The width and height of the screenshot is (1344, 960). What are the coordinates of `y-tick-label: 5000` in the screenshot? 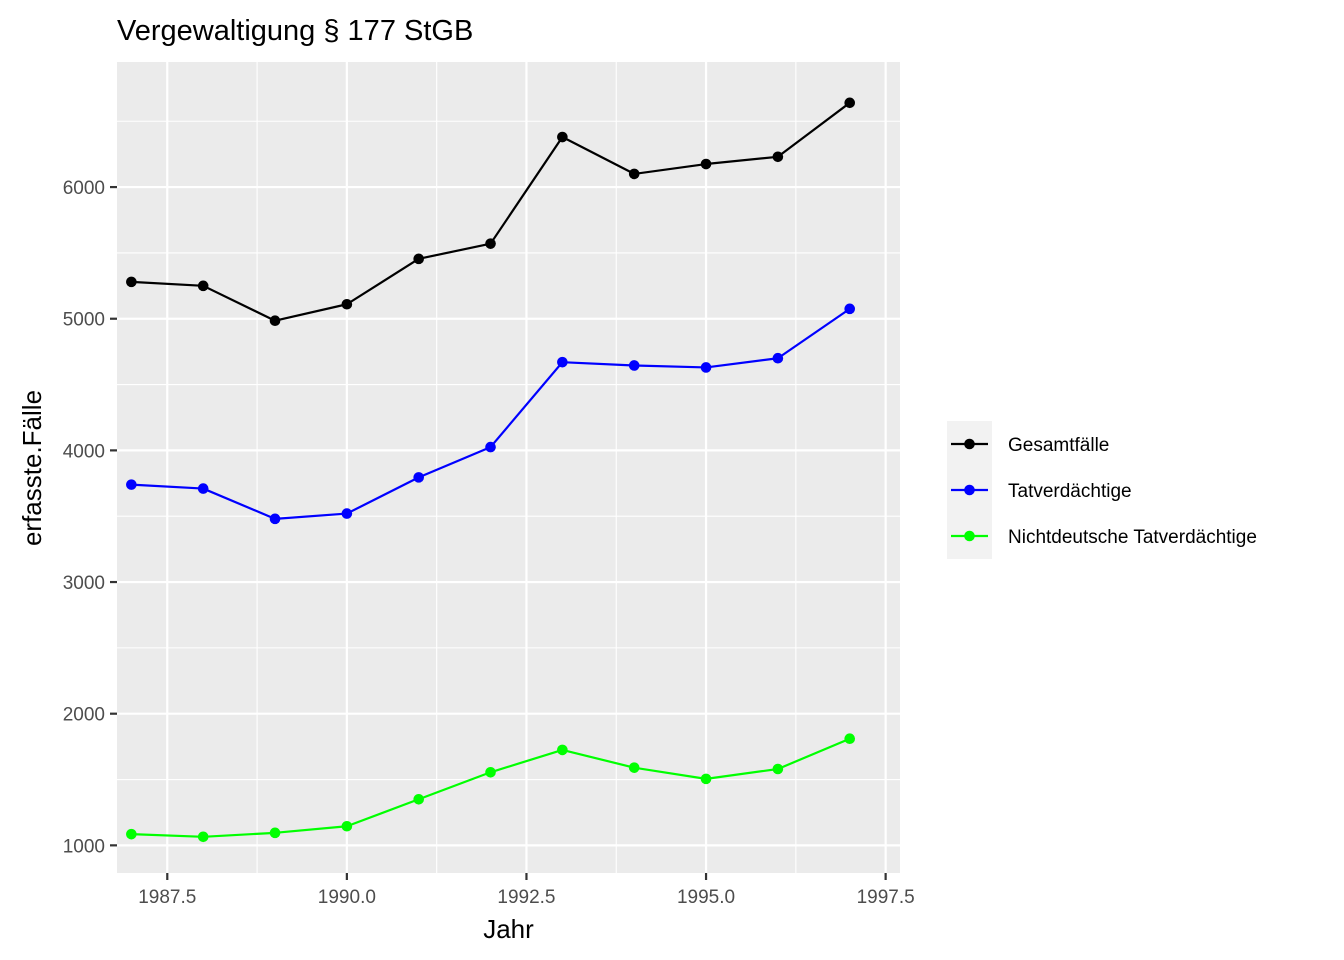 It's located at (84, 320).